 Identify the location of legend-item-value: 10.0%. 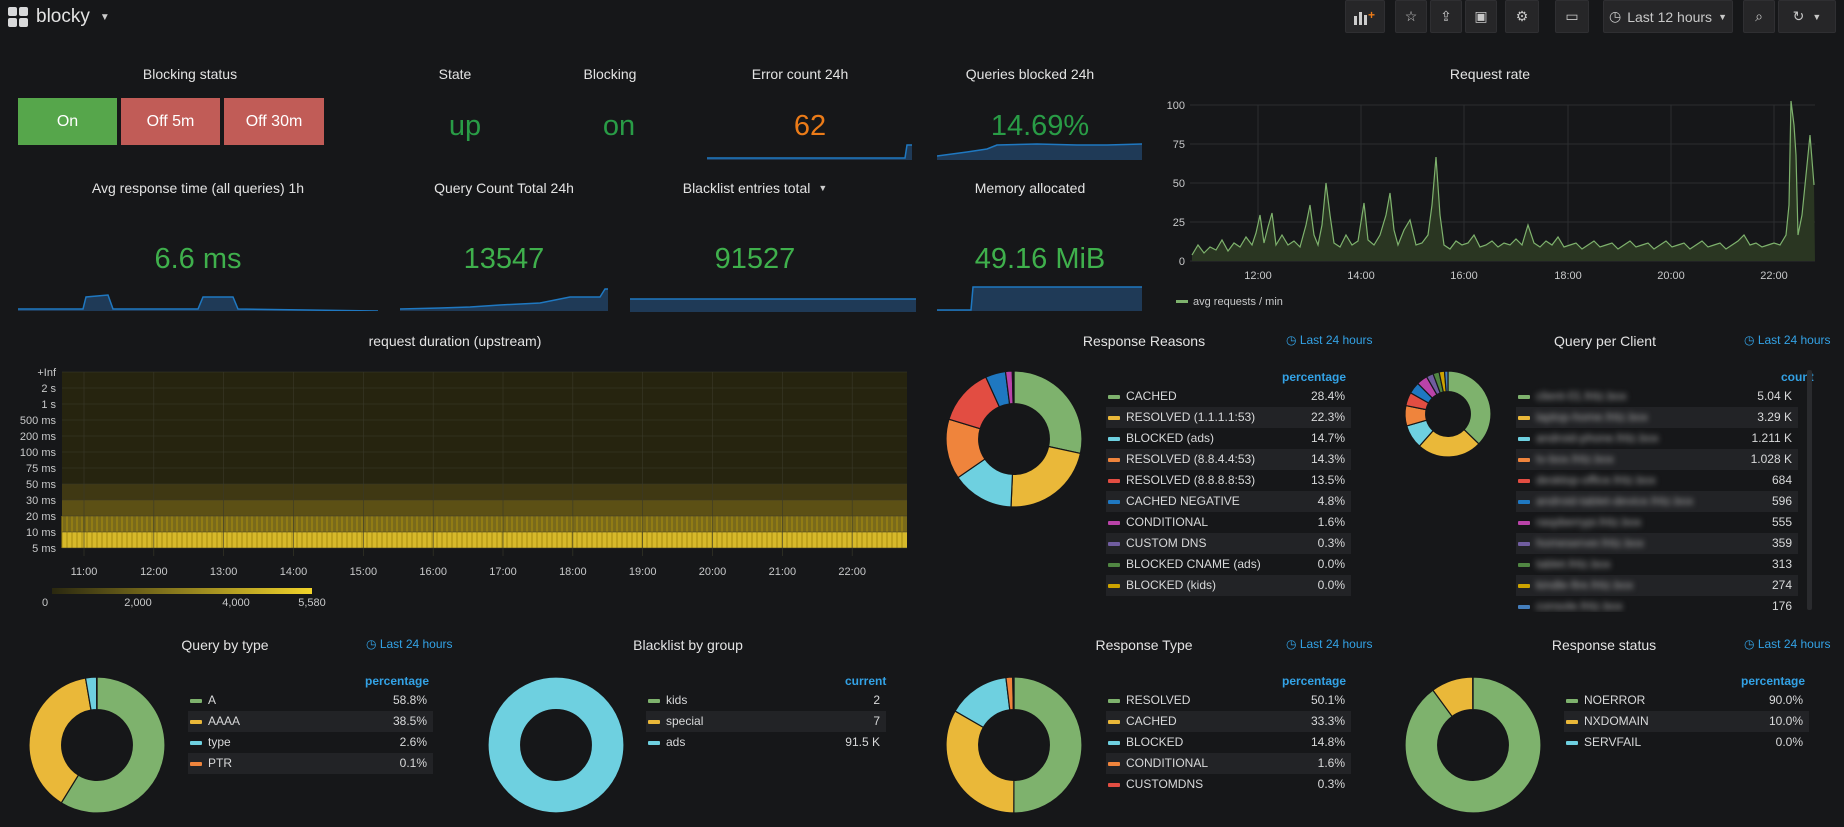
(1785, 721).